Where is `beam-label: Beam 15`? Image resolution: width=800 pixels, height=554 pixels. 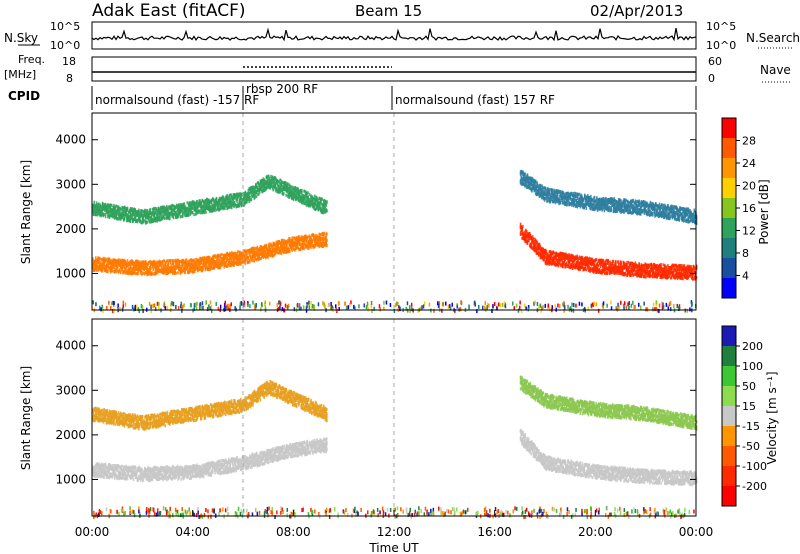 beam-label: Beam 15 is located at coordinates (388, 11).